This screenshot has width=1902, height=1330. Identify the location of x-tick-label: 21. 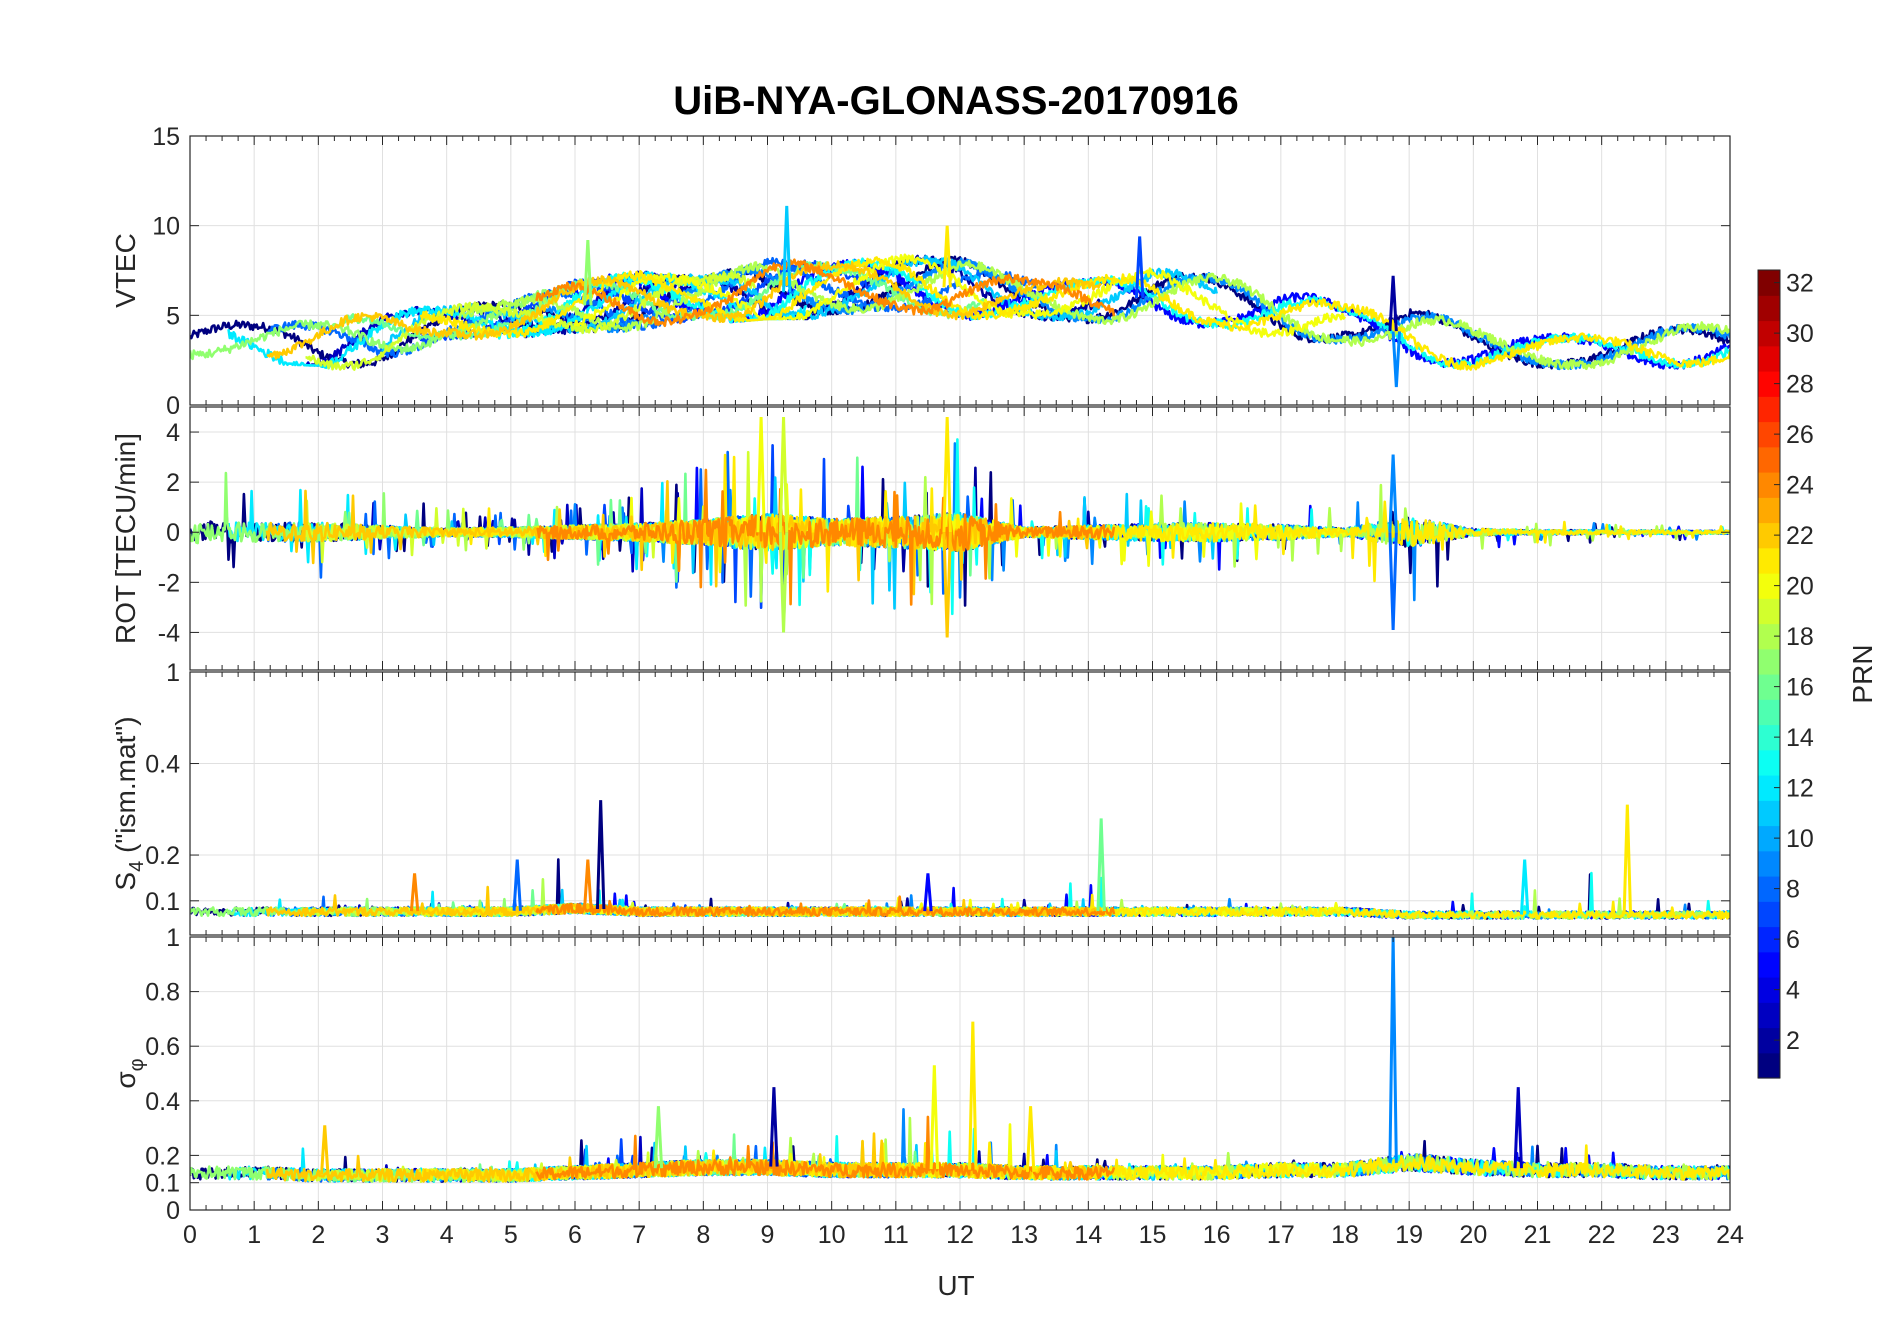
(1538, 1235).